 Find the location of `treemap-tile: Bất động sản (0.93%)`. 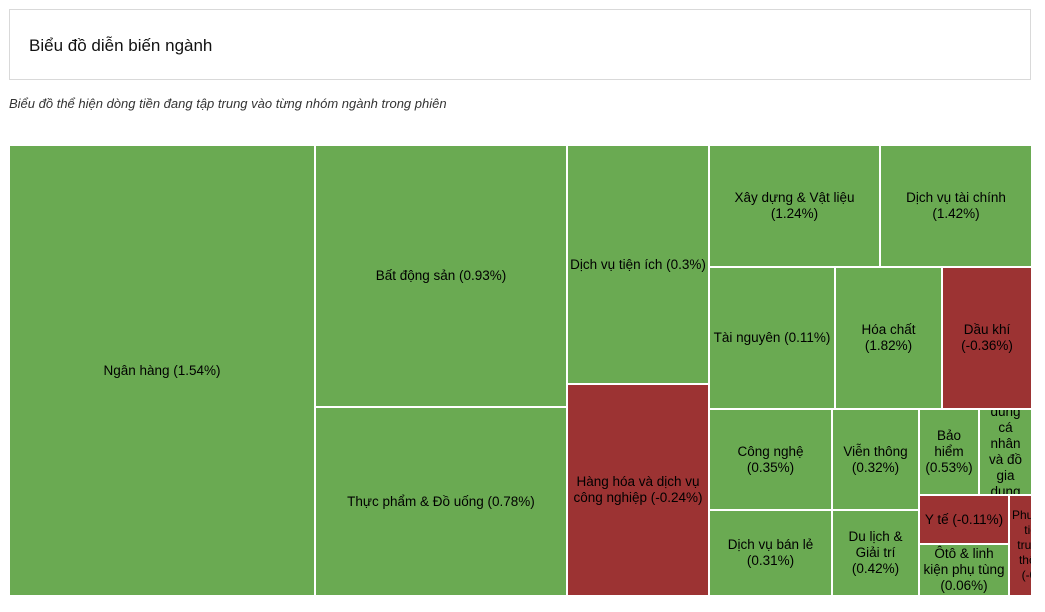

treemap-tile: Bất động sản (0.93%) is located at coordinates (441, 276).